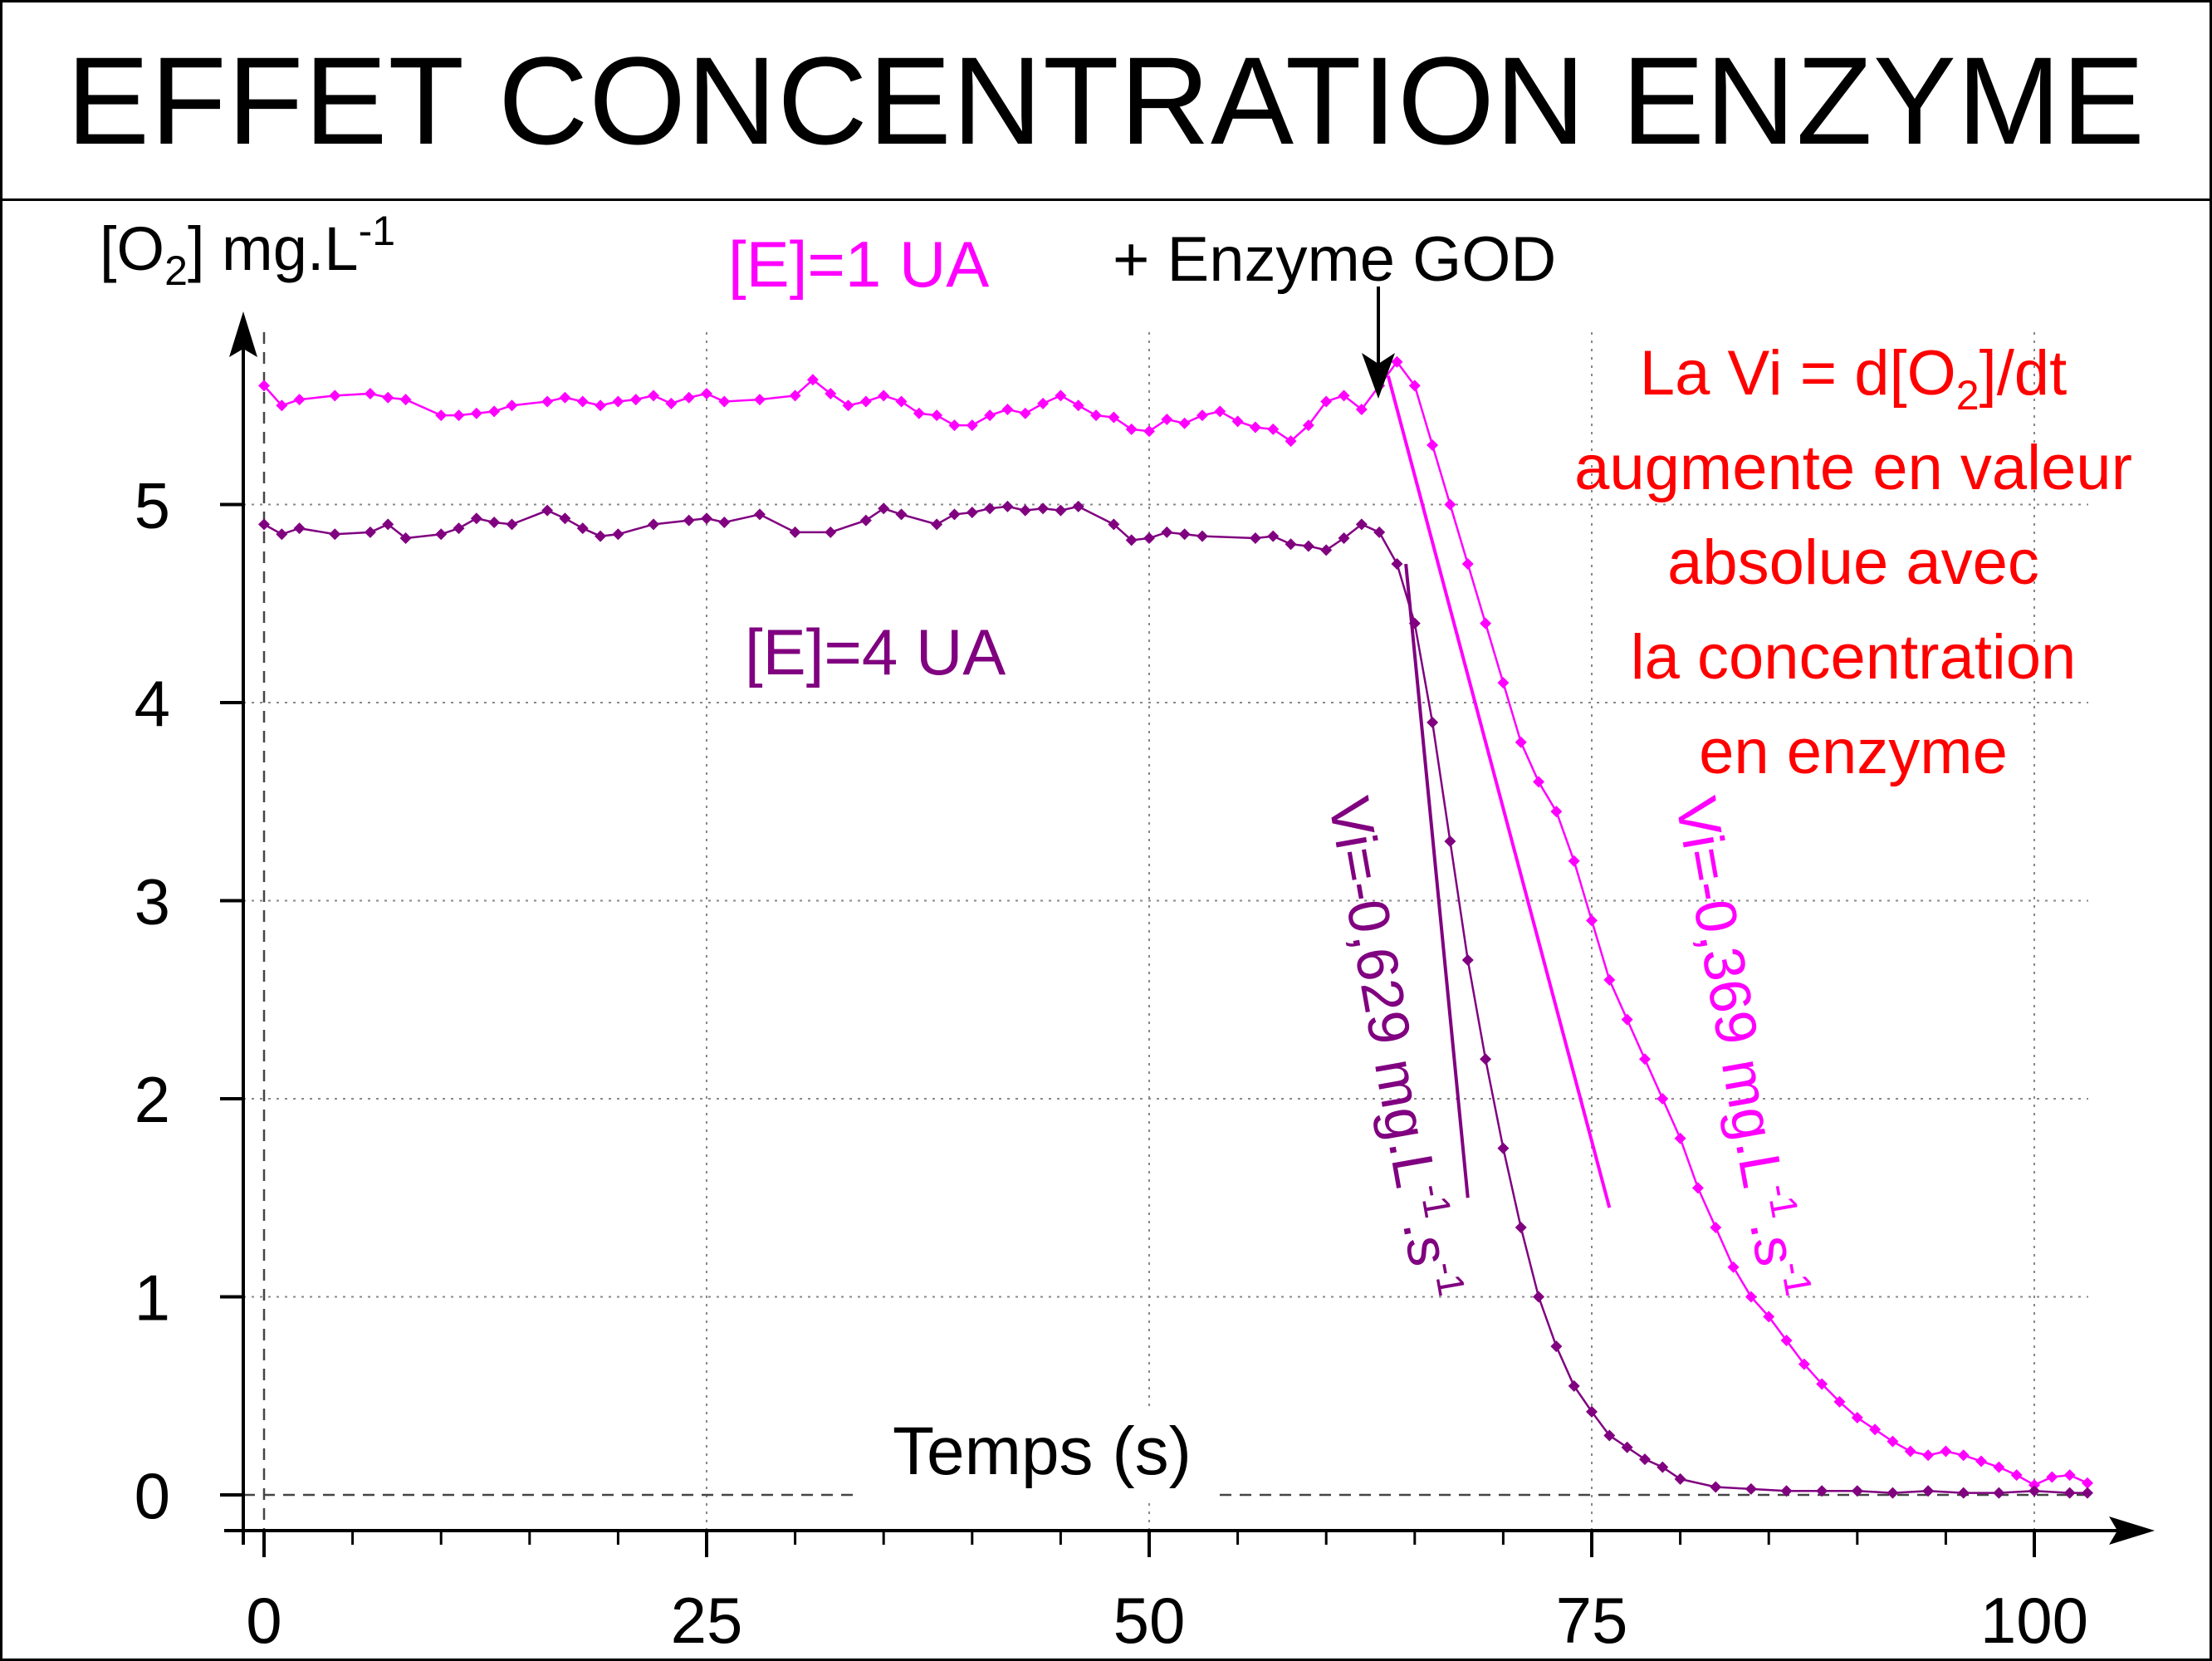 Image resolution: width=2212 pixels, height=1661 pixels. Describe the element at coordinates (1378, 376) in the screenshot. I see `enzyme-arrow-head` at that location.